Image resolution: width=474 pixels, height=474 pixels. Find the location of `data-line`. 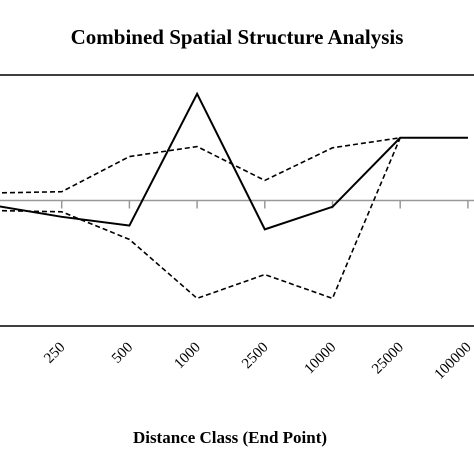

data-line is located at coordinates (234, 165).